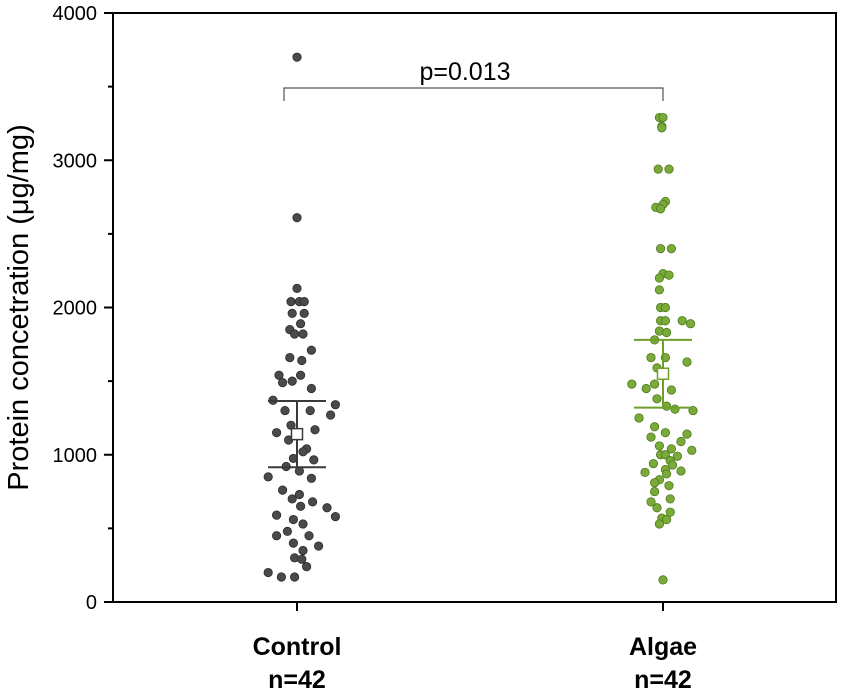 The width and height of the screenshot is (851, 693). I want to click on x-category-label: Algae, so click(663, 647).